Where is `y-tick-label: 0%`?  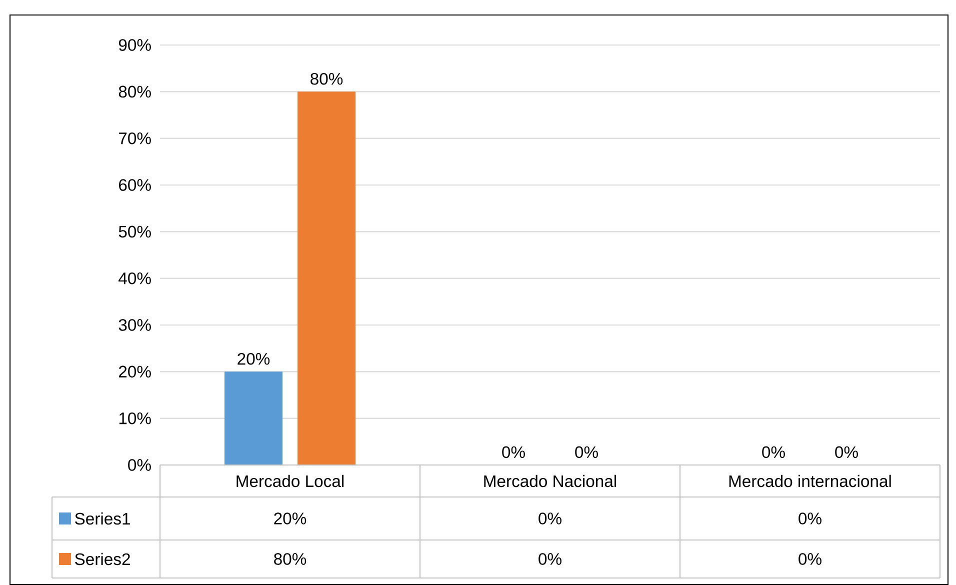
y-tick-label: 0% is located at coordinates (139, 465).